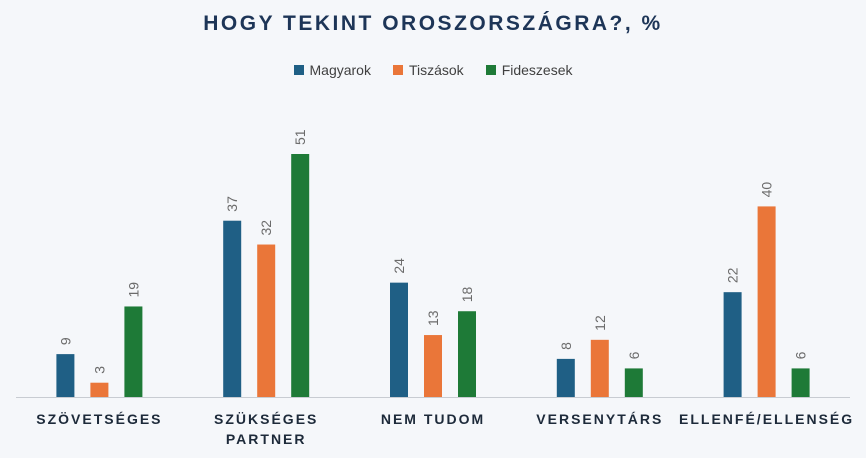  What do you see at coordinates (566, 346) in the screenshot?
I see `data-label: 8` at bounding box center [566, 346].